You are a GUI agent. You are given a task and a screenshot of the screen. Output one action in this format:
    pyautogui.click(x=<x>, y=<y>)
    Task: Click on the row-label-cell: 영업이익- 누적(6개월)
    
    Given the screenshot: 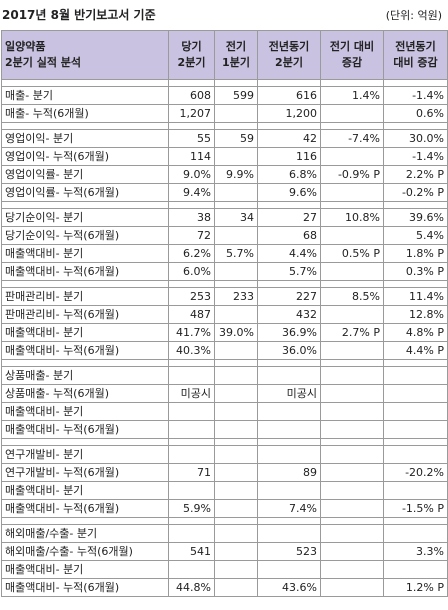 What is the action you would take?
    pyautogui.click(x=85, y=156)
    